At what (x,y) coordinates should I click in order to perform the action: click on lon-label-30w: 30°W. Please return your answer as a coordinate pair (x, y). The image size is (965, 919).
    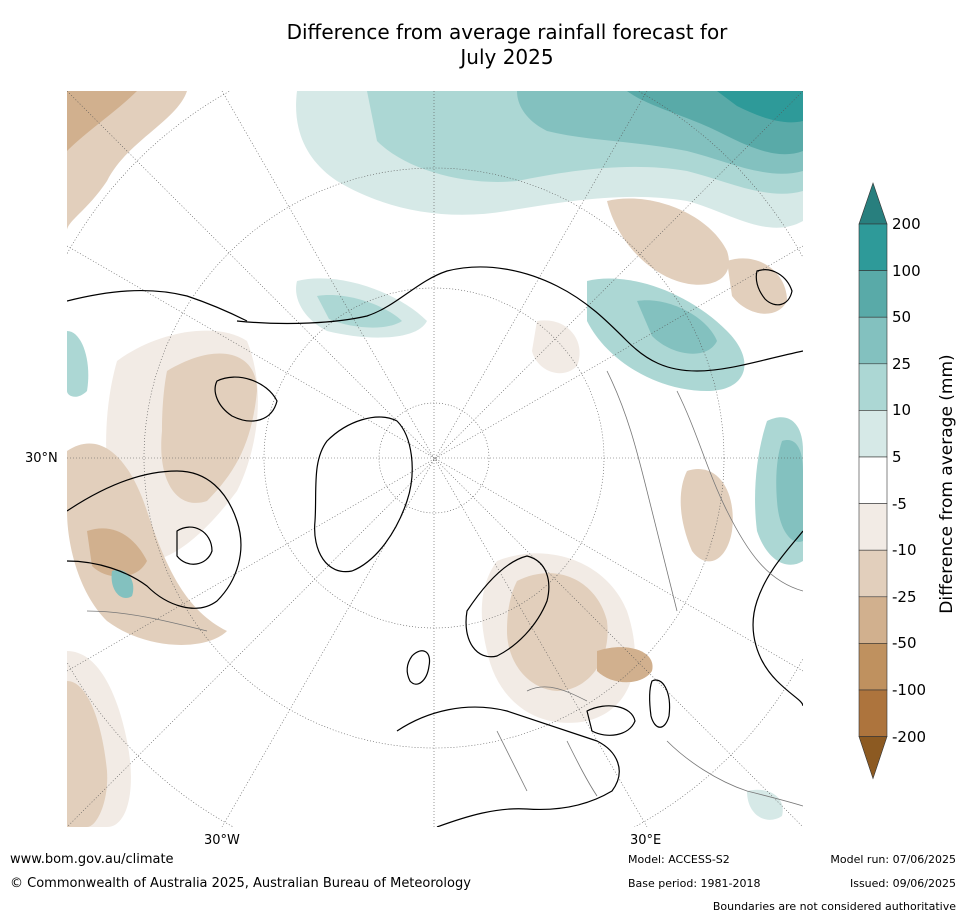
    Looking at the image, I should click on (222, 840).